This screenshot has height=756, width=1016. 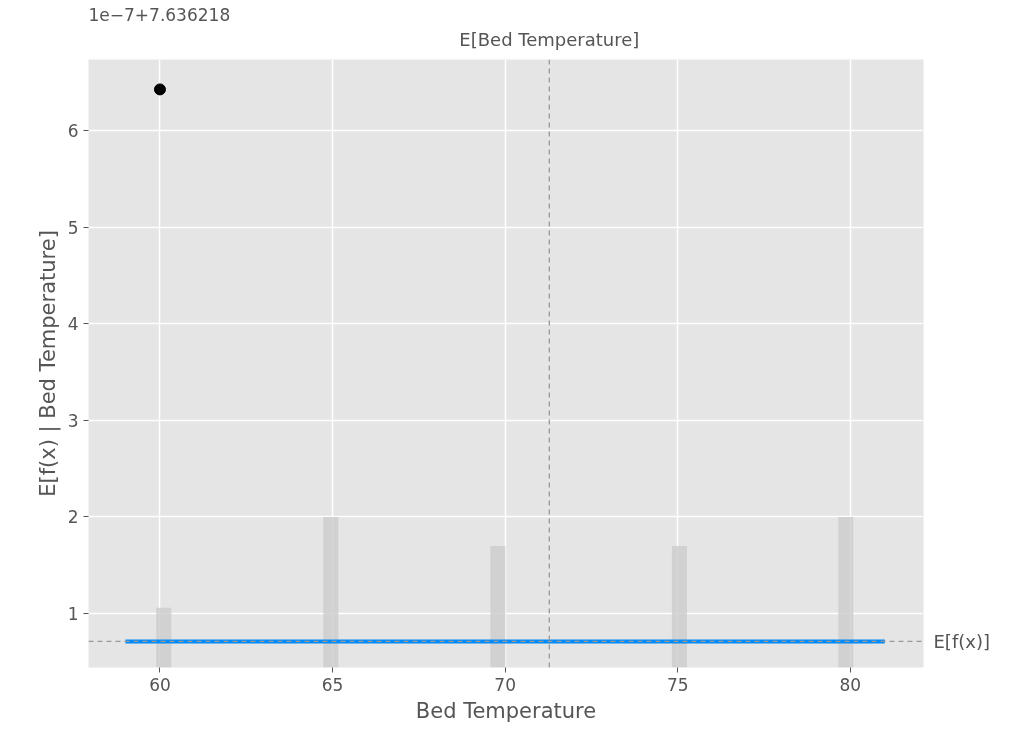 What do you see at coordinates (549, 39) in the screenshot?
I see `ref-line-label: E[Bed Temperature]` at bounding box center [549, 39].